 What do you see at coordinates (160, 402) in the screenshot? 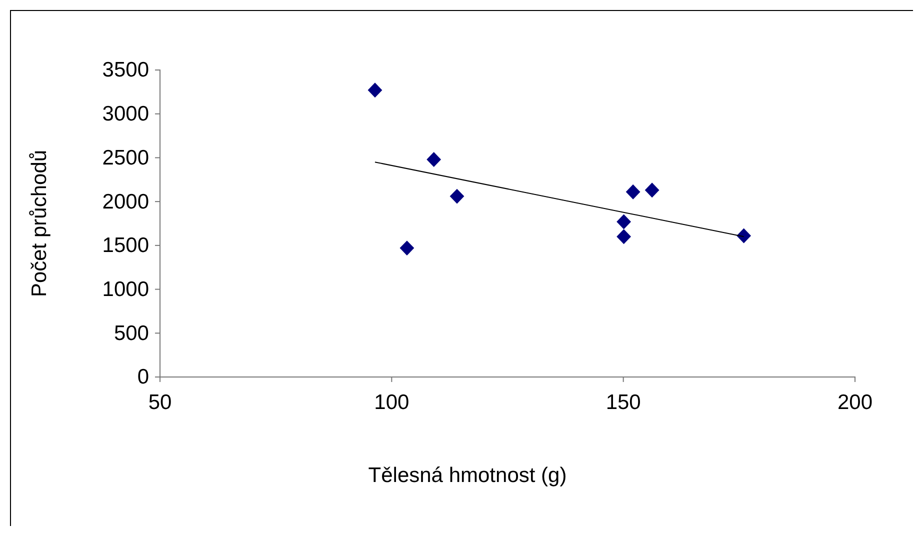
I see `x-tick-label: 50` at bounding box center [160, 402].